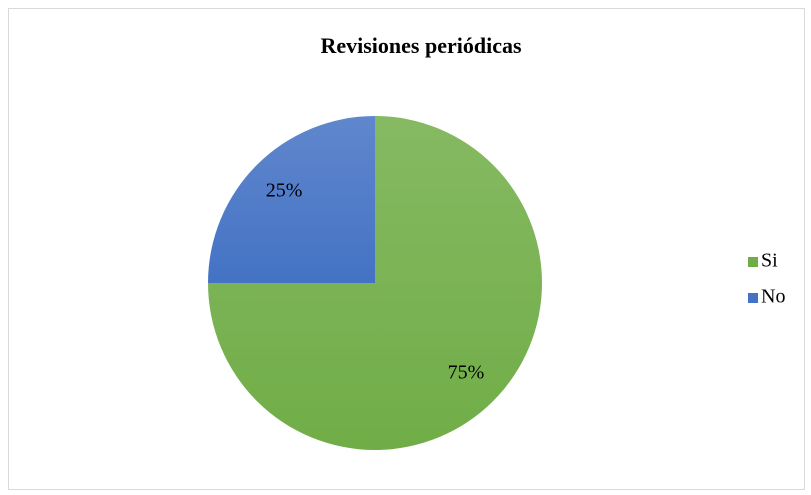 Image resolution: width=811 pixels, height=495 pixels. I want to click on data-label: 75%, so click(466, 373).